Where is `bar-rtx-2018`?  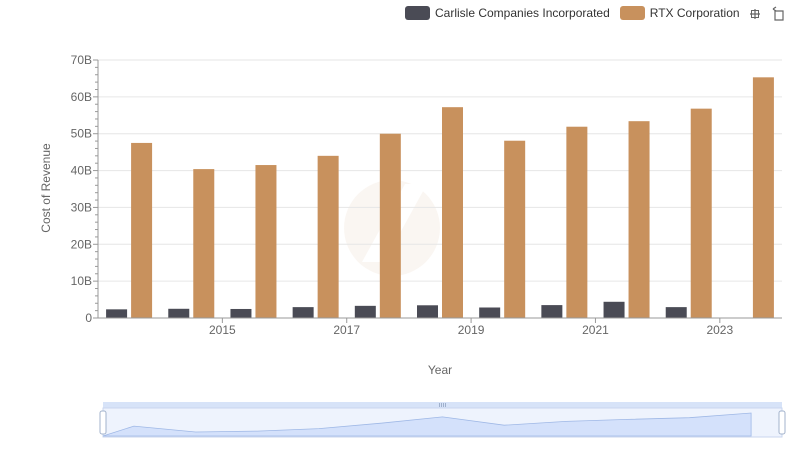
bar-rtx-2018 is located at coordinates (390, 225).